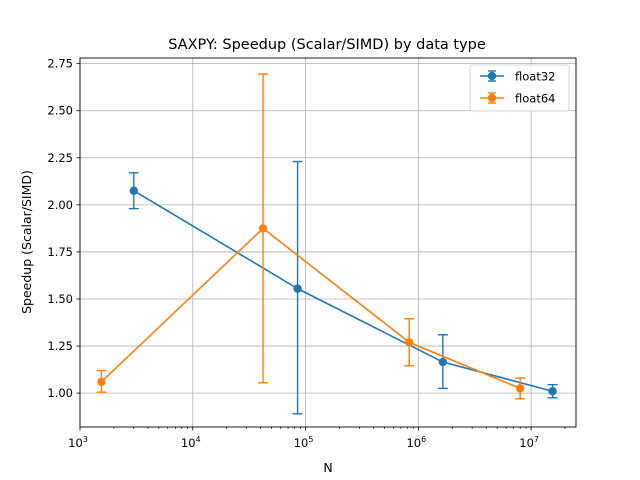  I want to click on x-tick-exponent: 6, so click(423, 439).